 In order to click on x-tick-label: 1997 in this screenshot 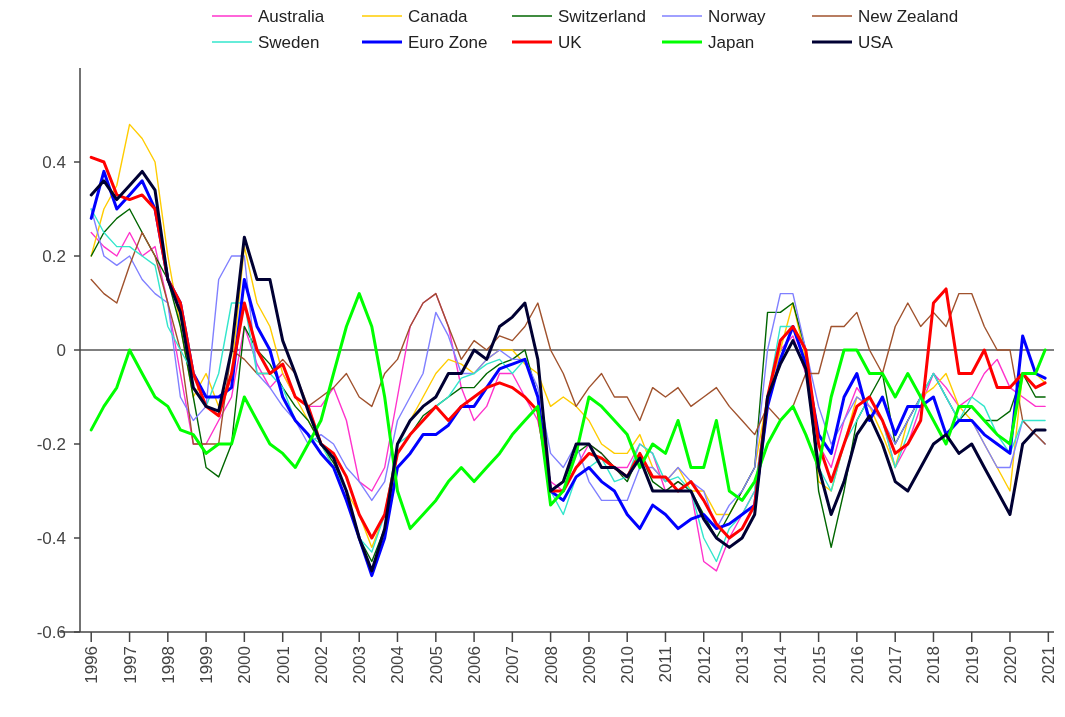, I will do `click(130, 665)`.